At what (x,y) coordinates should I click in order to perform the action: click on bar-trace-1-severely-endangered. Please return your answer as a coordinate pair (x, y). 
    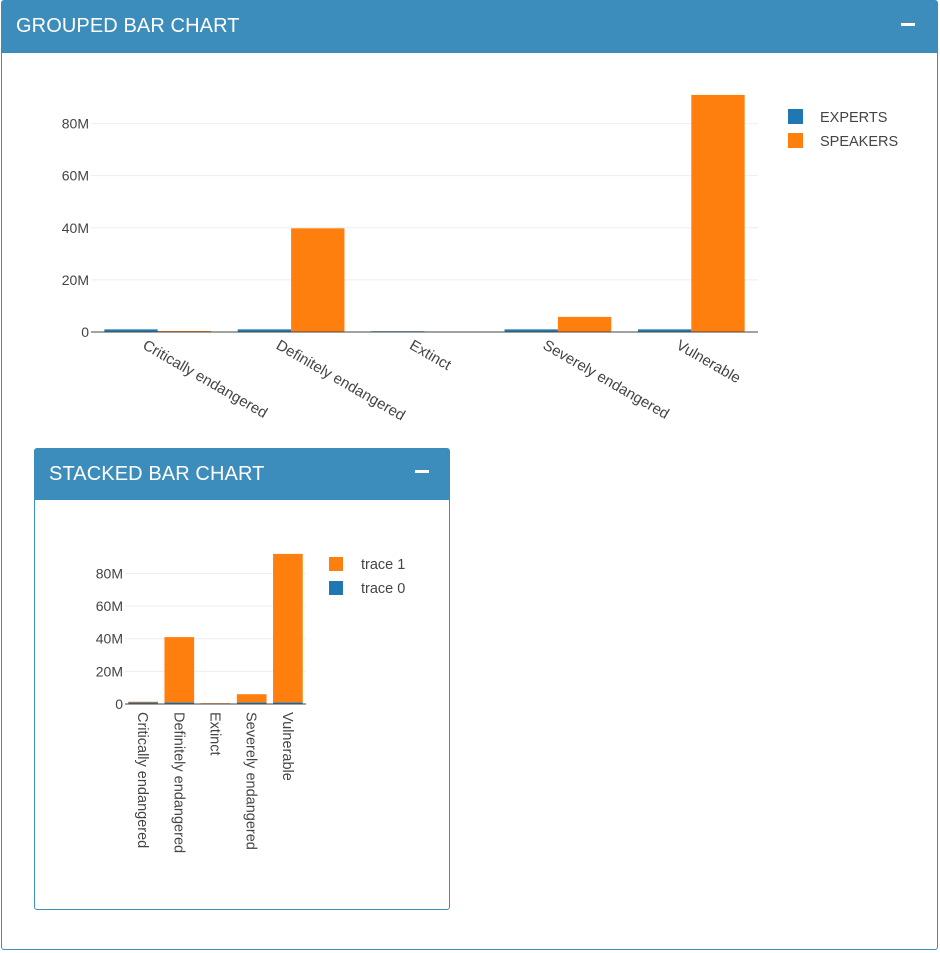
    Looking at the image, I should click on (251, 698).